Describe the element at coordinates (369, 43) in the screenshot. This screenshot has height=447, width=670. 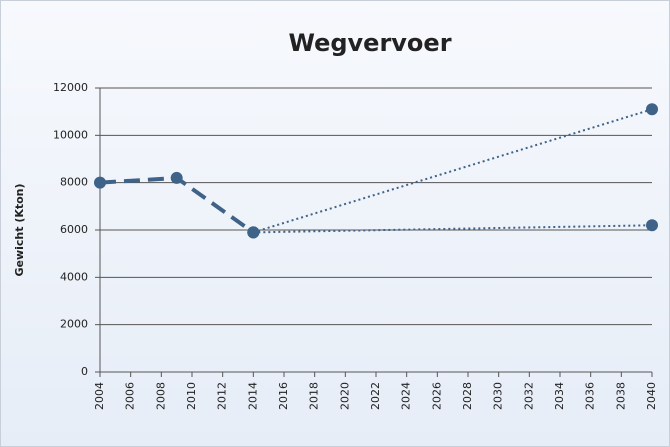
I see `chart-title: Wegvervoer` at that location.